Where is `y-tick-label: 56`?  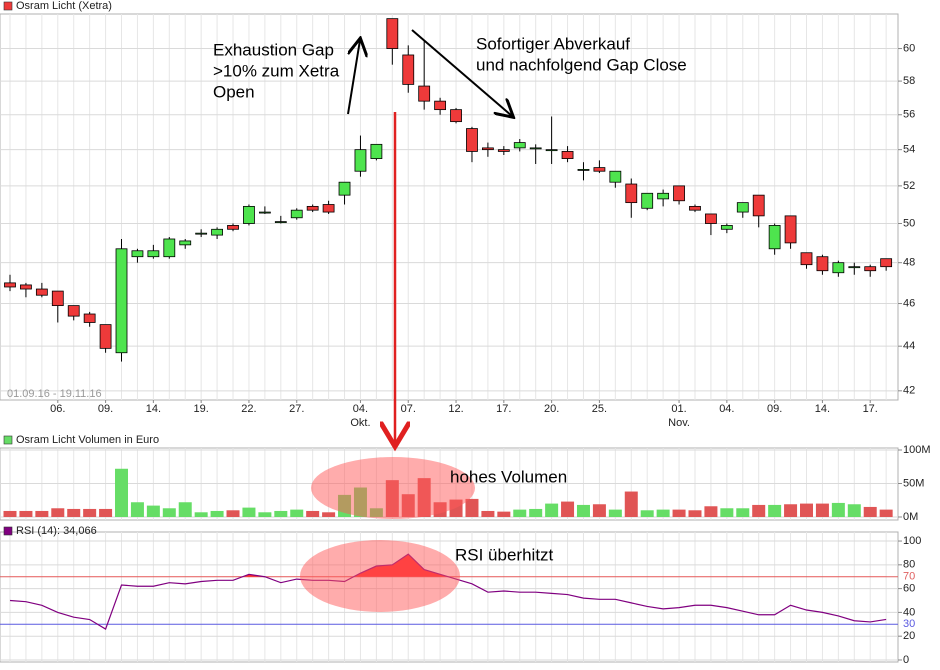 y-tick-label: 56 is located at coordinates (909, 115).